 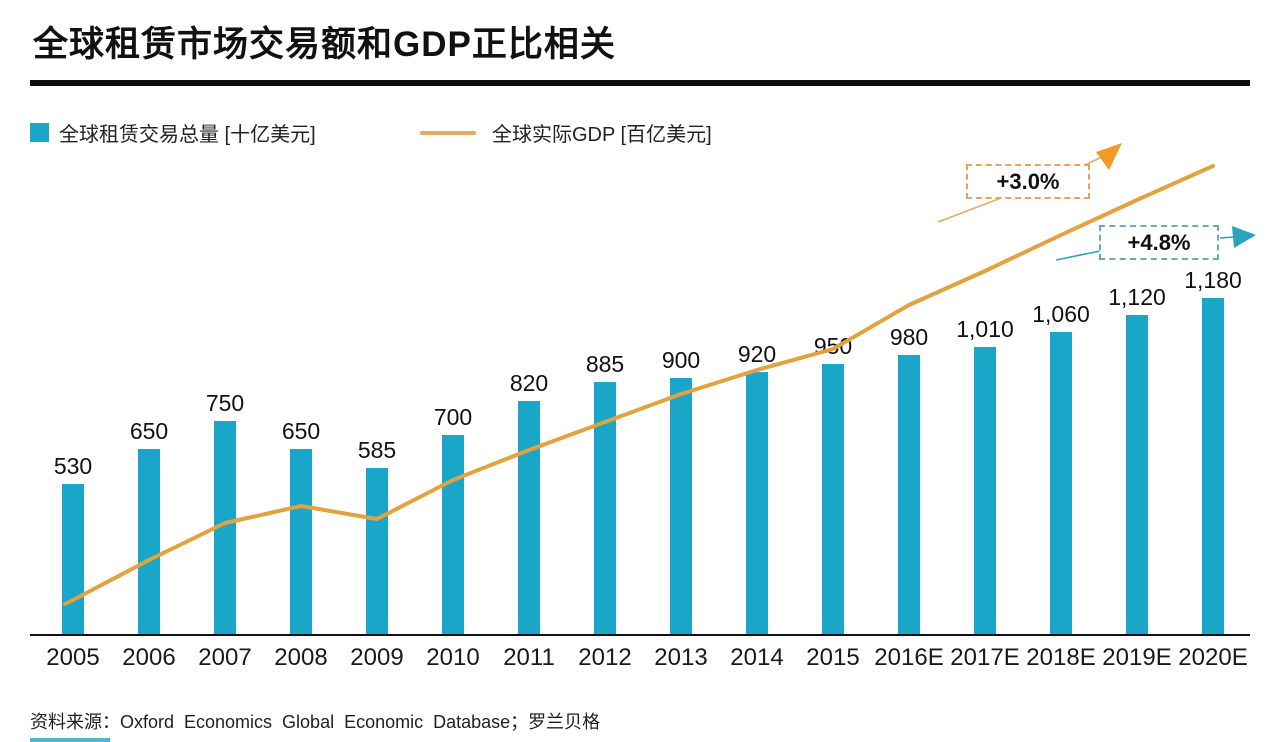 I want to click on bar-2014, so click(x=757, y=503).